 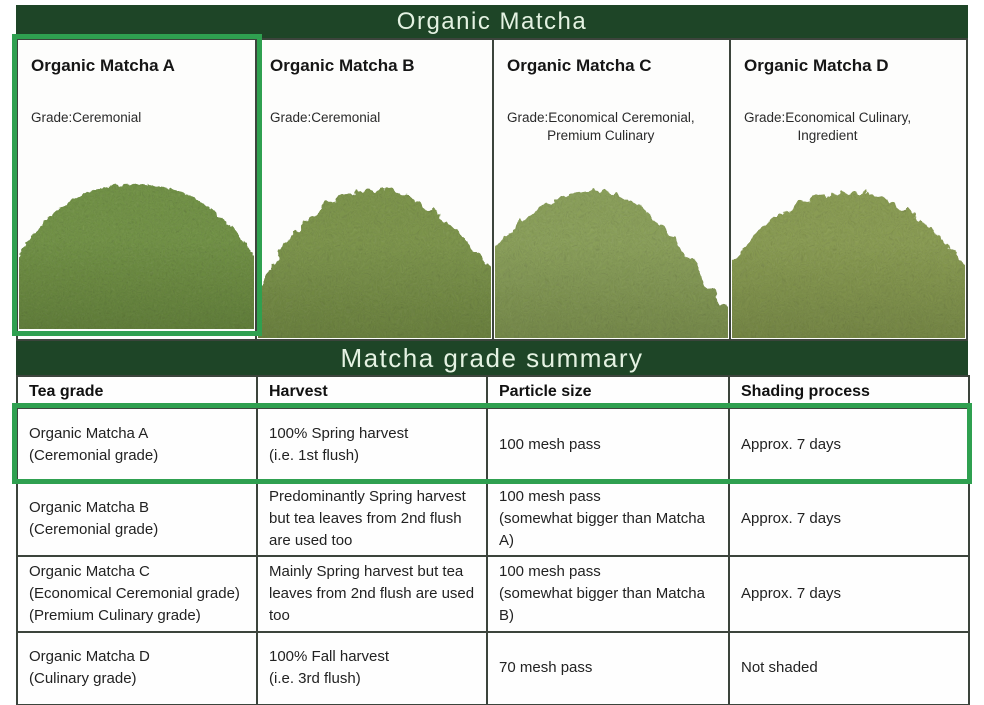 I want to click on cell-line: 70 mesh pass, so click(x=546, y=668).